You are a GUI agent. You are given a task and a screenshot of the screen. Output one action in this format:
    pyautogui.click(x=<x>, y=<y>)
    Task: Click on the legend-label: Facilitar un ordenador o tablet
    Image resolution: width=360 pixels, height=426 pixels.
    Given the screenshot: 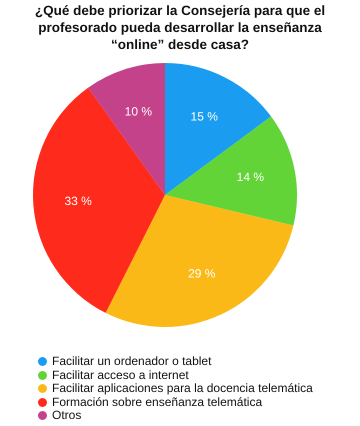 What is the action you would take?
    pyautogui.click(x=132, y=361)
    